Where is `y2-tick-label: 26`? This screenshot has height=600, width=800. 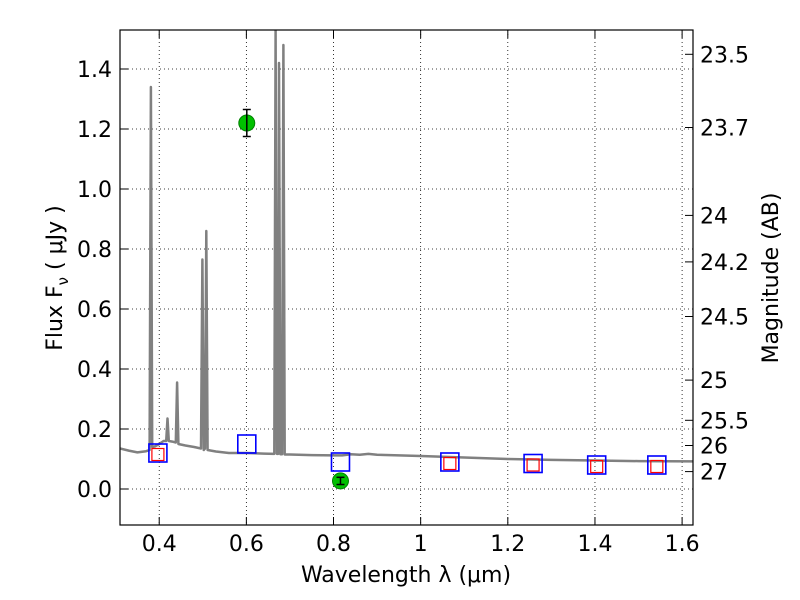 y2-tick-label: 26 is located at coordinates (714, 447).